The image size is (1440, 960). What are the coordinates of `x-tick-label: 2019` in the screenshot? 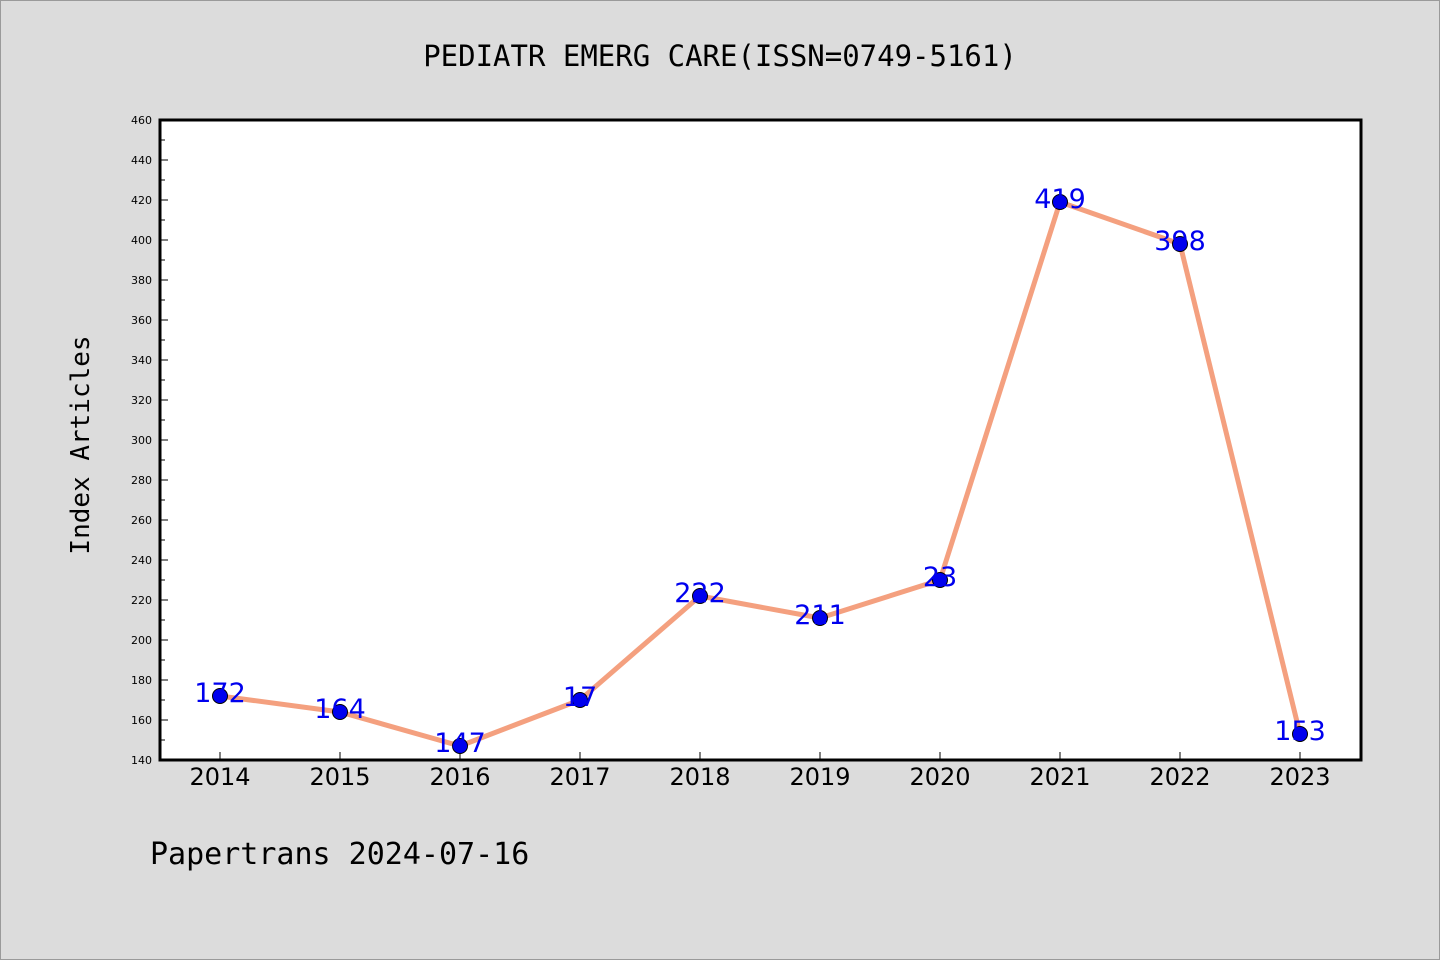 It's located at (819, 777).